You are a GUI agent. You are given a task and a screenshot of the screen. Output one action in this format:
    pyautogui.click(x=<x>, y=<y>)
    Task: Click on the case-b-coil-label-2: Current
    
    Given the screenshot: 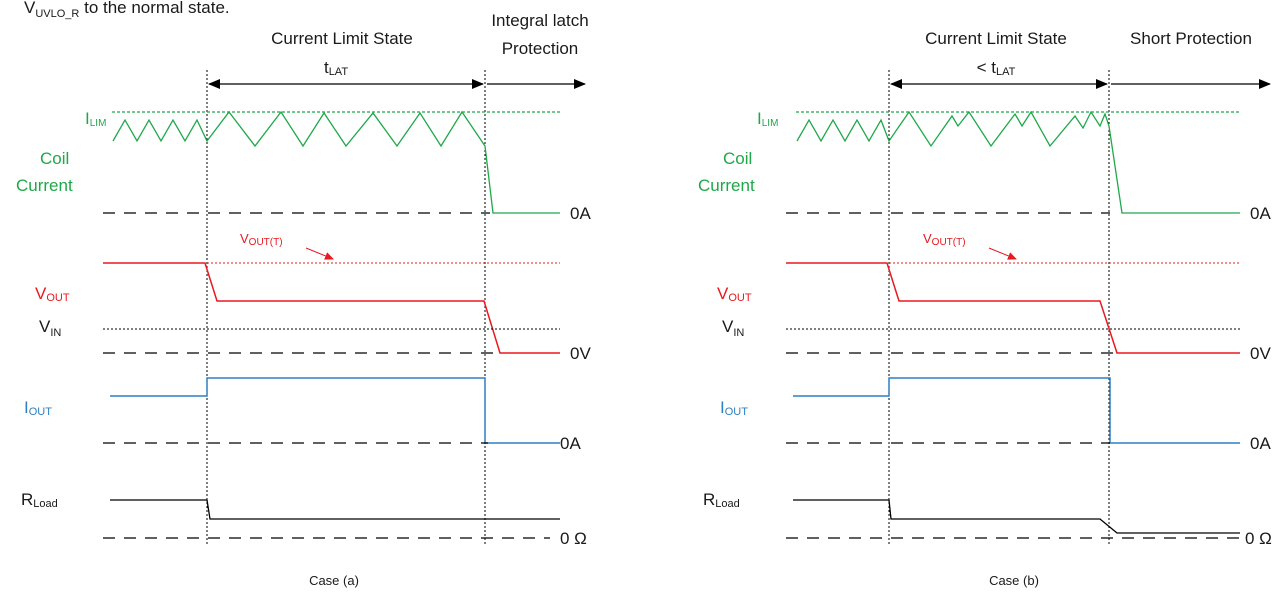 What is the action you would take?
    pyautogui.click(x=726, y=185)
    